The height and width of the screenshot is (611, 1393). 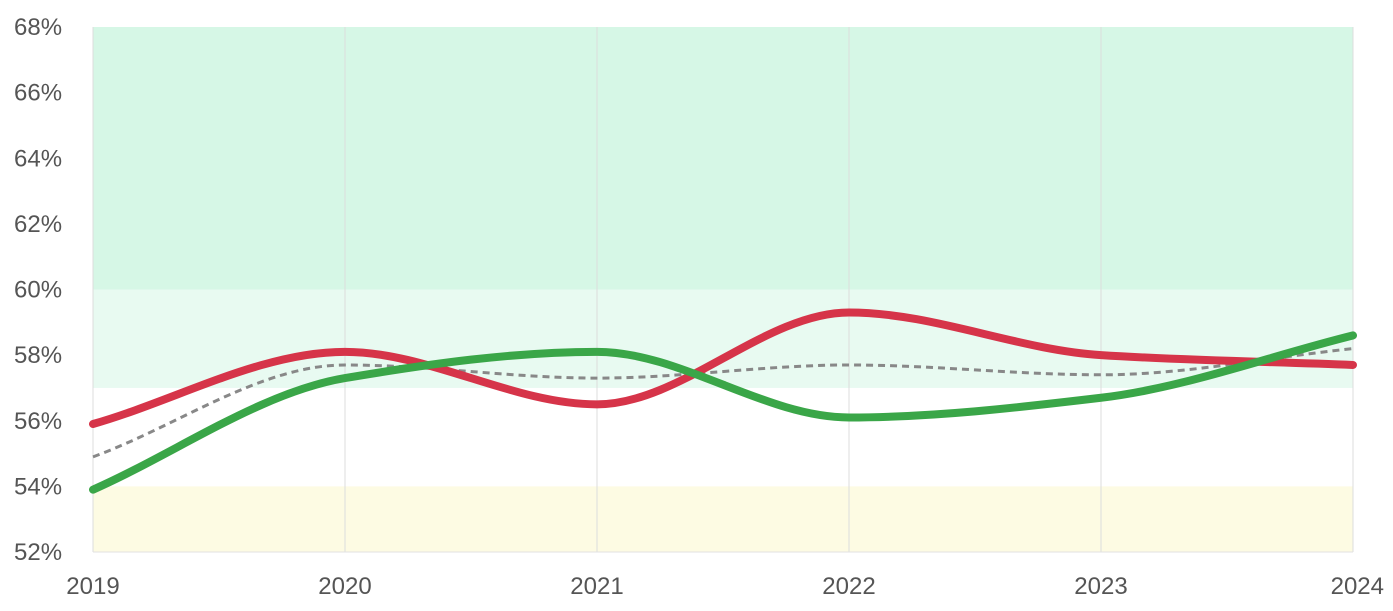 I want to click on y-tick-label: 64%, so click(x=38, y=158).